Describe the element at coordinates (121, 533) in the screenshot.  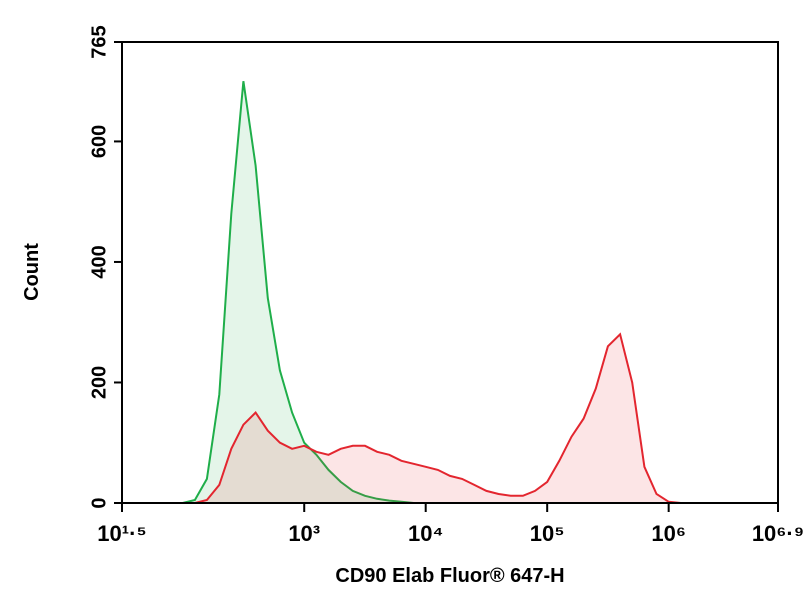
I see `x-tick-label: 10¹·⁵` at that location.